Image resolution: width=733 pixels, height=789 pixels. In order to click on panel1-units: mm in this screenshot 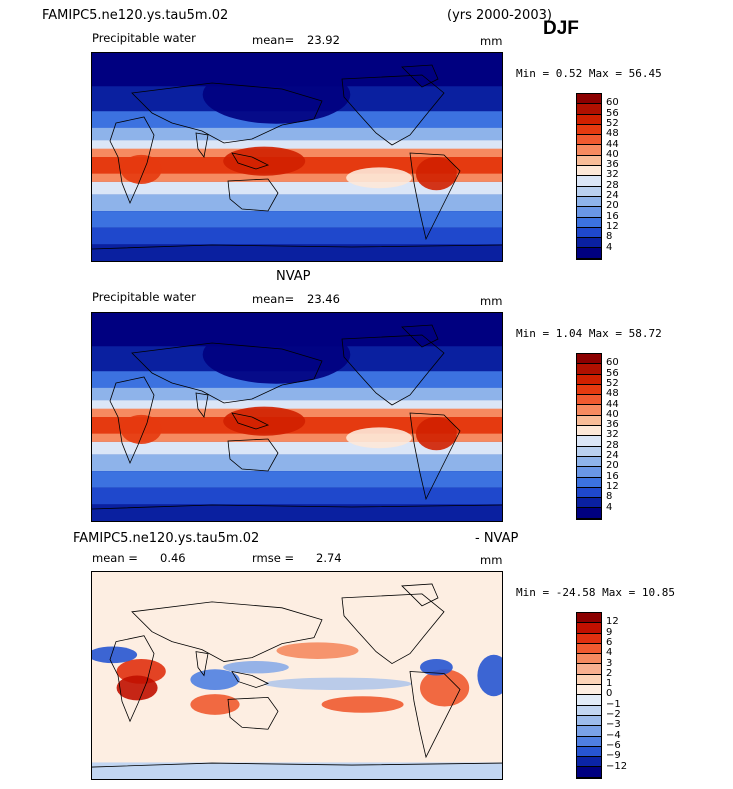, I will do `click(491, 41)`.